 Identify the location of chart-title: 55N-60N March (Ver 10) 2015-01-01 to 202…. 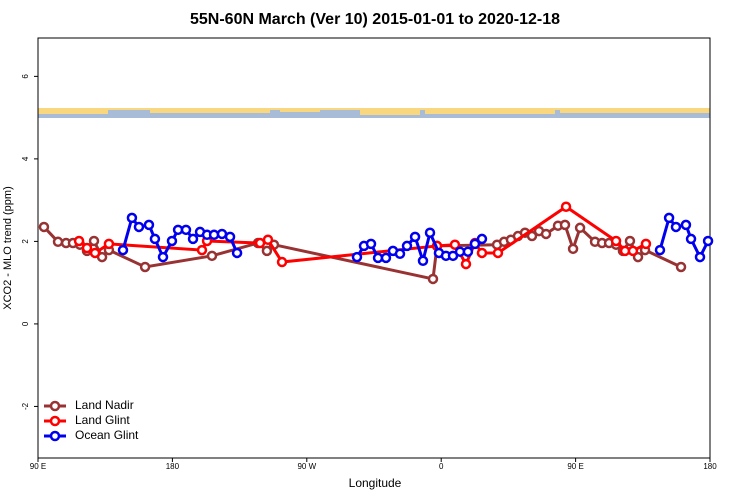
(375, 19).